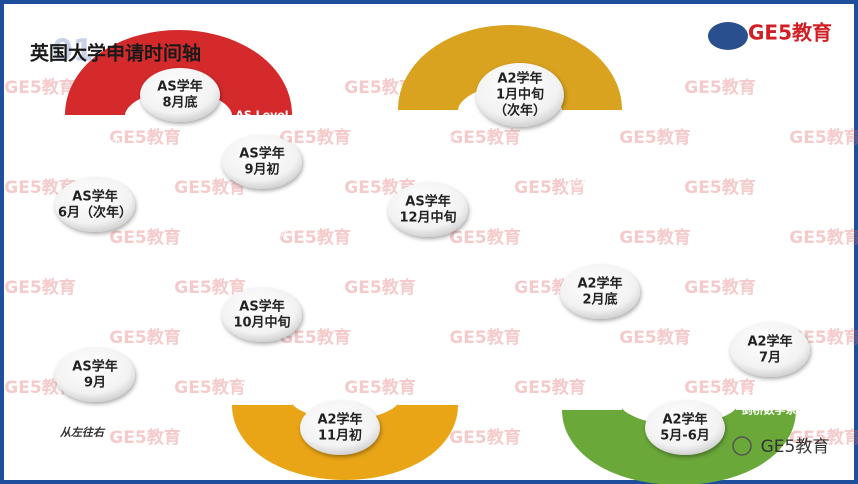 This screenshot has height=484, width=858. I want to click on label-line: 6月（次年）, so click(95, 213).